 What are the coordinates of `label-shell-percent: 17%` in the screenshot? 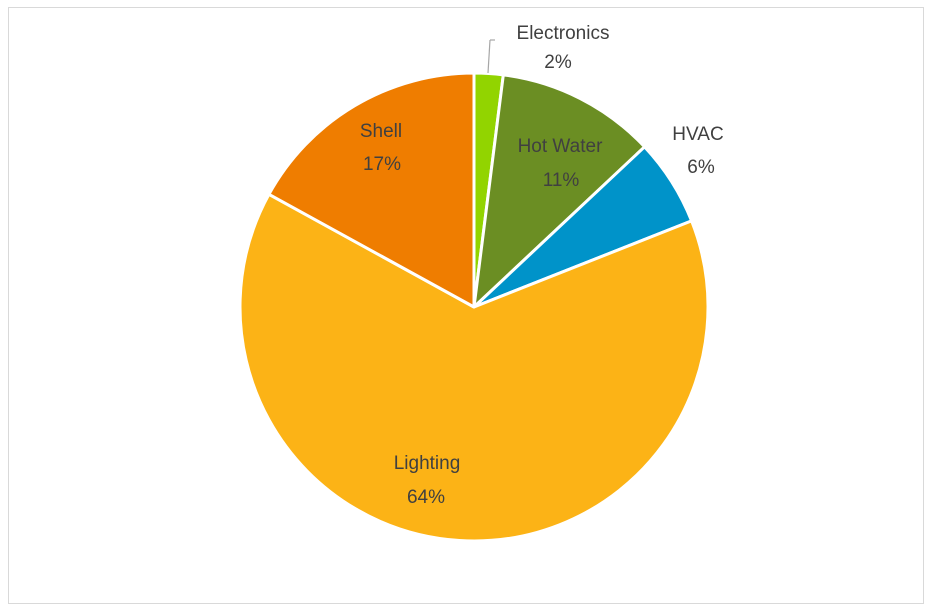 It's located at (382, 164).